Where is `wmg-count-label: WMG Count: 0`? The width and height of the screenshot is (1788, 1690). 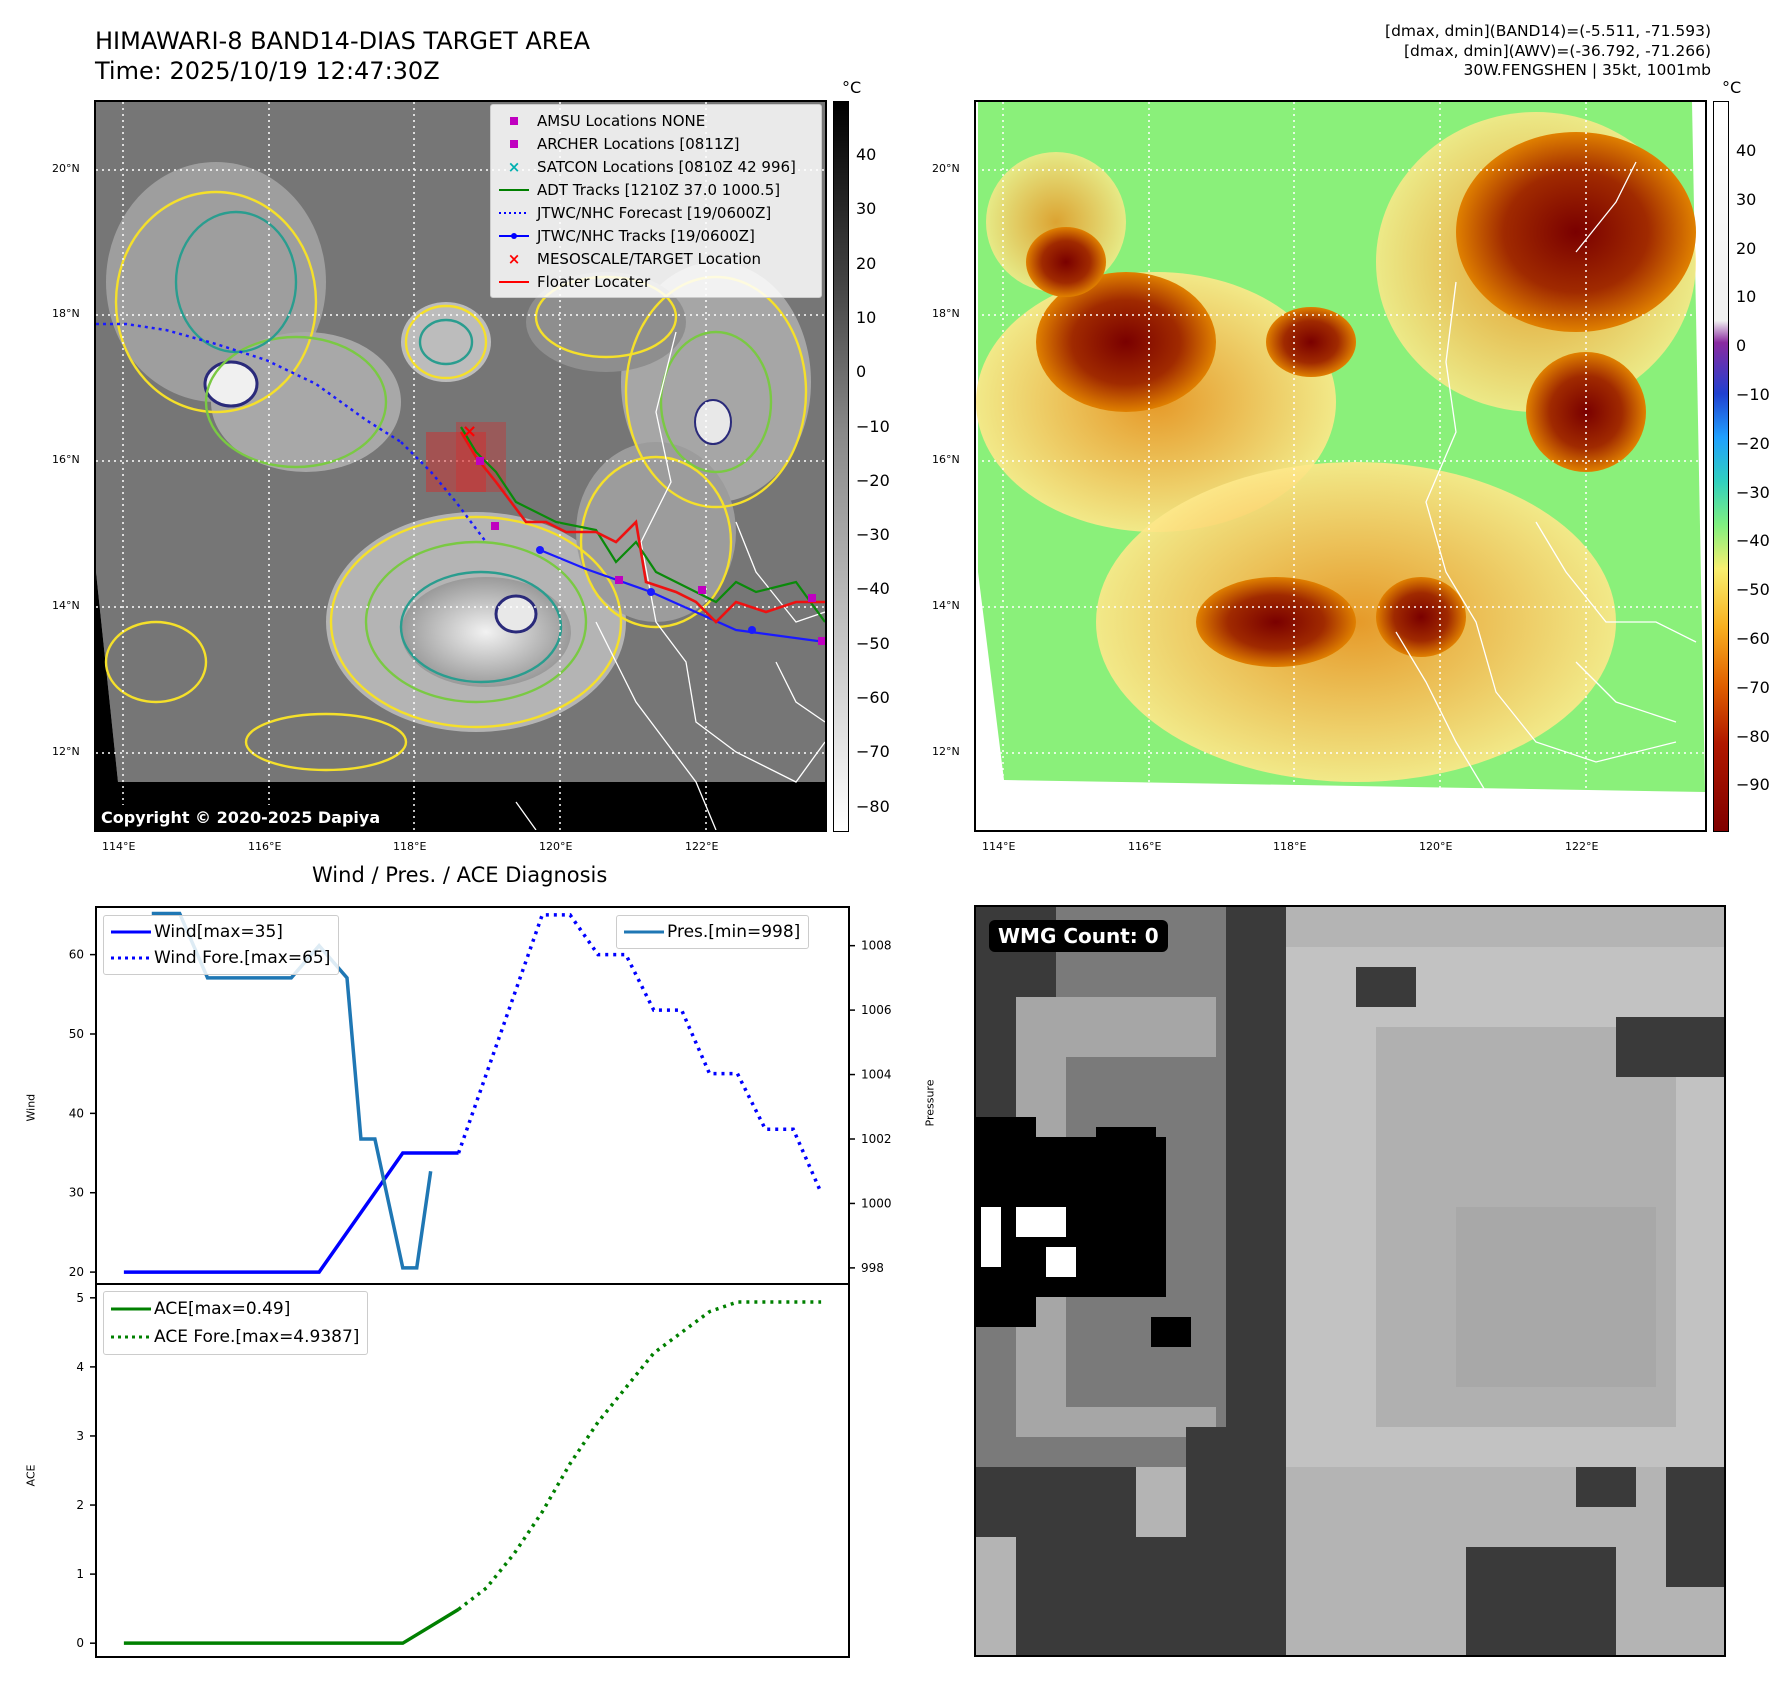 wmg-count-label: WMG Count: 0 is located at coordinates (1078, 936).